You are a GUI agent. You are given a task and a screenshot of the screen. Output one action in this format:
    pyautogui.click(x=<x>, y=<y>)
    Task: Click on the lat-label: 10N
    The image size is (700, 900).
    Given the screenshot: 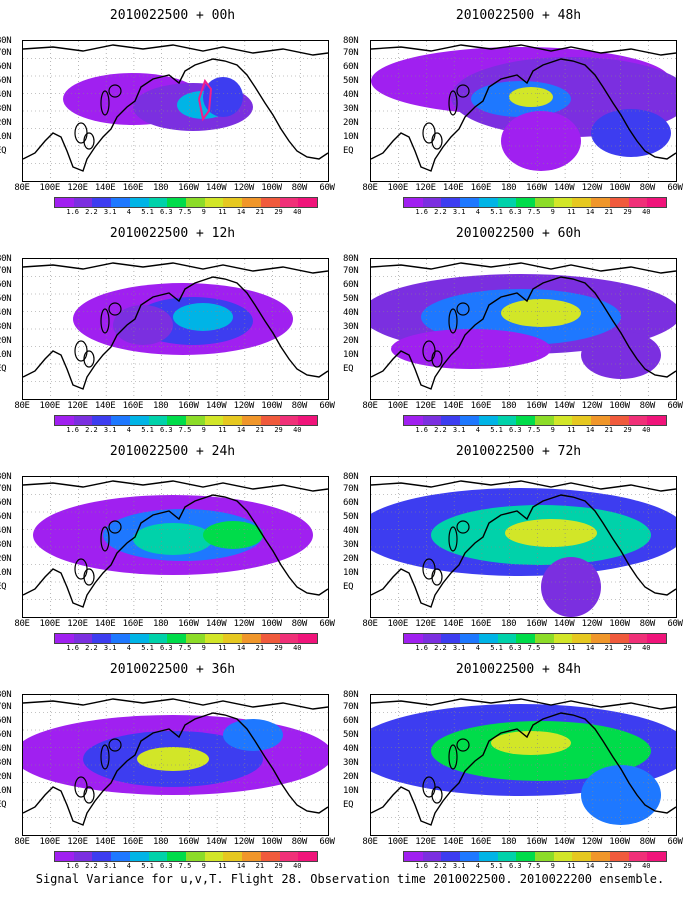 What is the action you would take?
    pyautogui.click(x=351, y=137)
    